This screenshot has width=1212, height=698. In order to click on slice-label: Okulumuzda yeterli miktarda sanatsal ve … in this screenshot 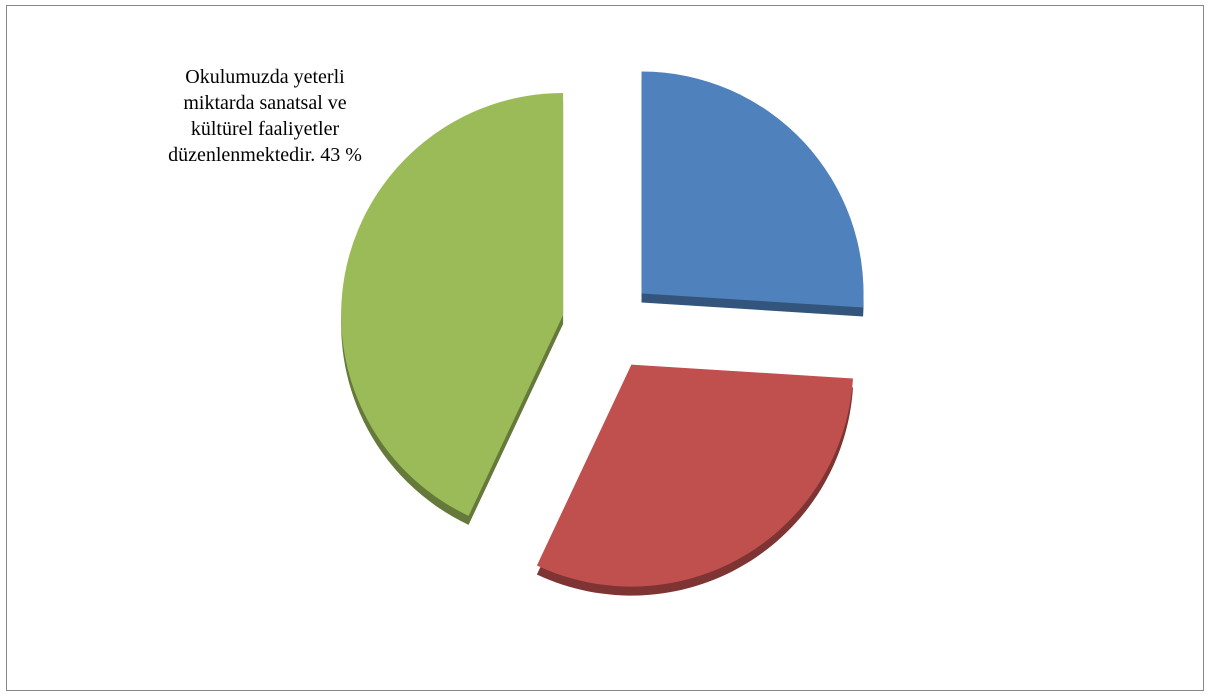, I will do `click(257, 116)`.